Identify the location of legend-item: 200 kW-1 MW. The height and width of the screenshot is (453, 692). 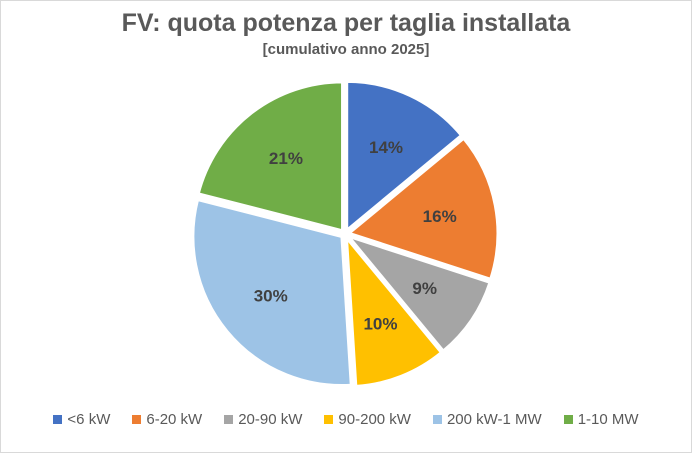
(487, 419).